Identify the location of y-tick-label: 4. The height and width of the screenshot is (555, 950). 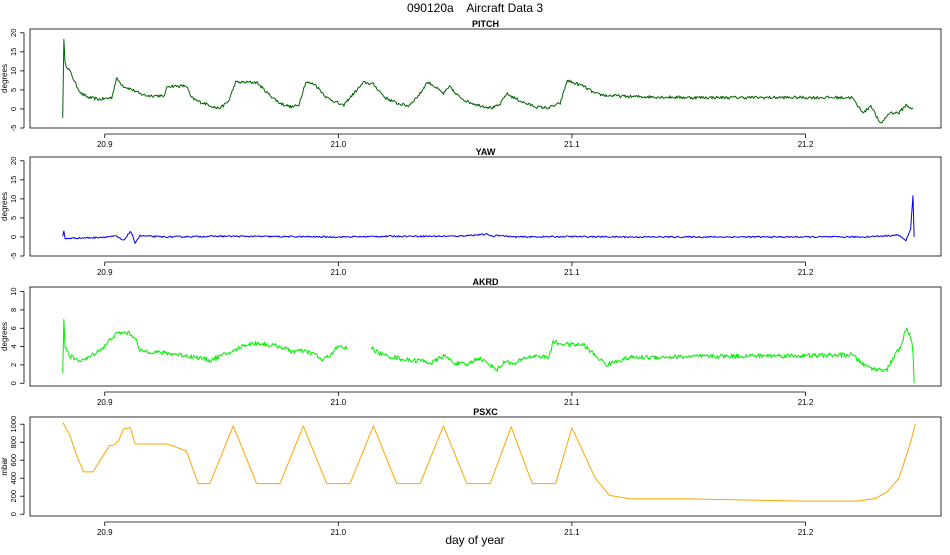
(13, 346).